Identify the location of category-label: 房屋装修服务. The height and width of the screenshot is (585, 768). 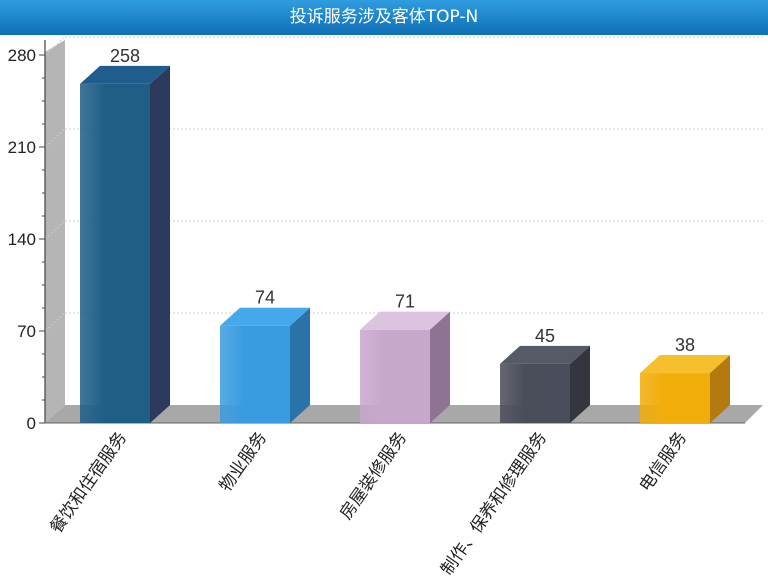
(373, 475).